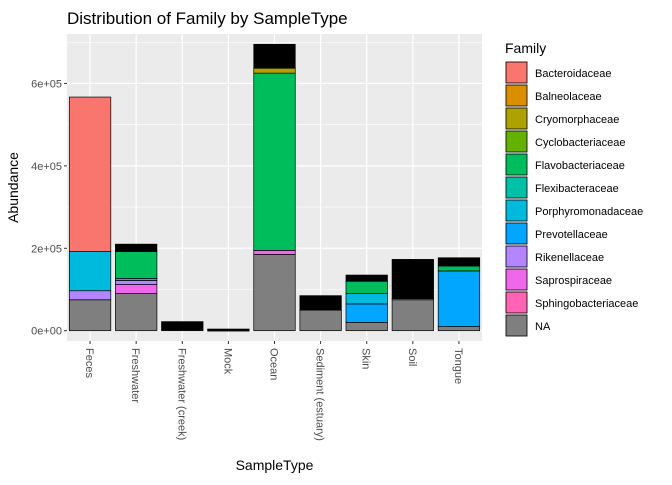  I want to click on x-tick-label: Tongue, so click(458, 366).